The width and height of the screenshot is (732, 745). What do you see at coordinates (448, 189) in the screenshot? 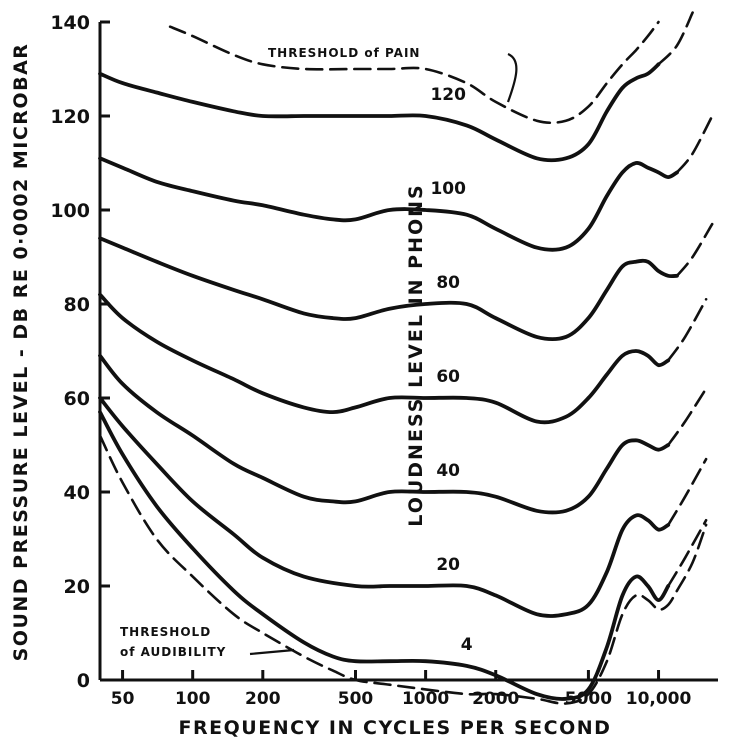
I see `curve-label-100: 100` at bounding box center [448, 189].